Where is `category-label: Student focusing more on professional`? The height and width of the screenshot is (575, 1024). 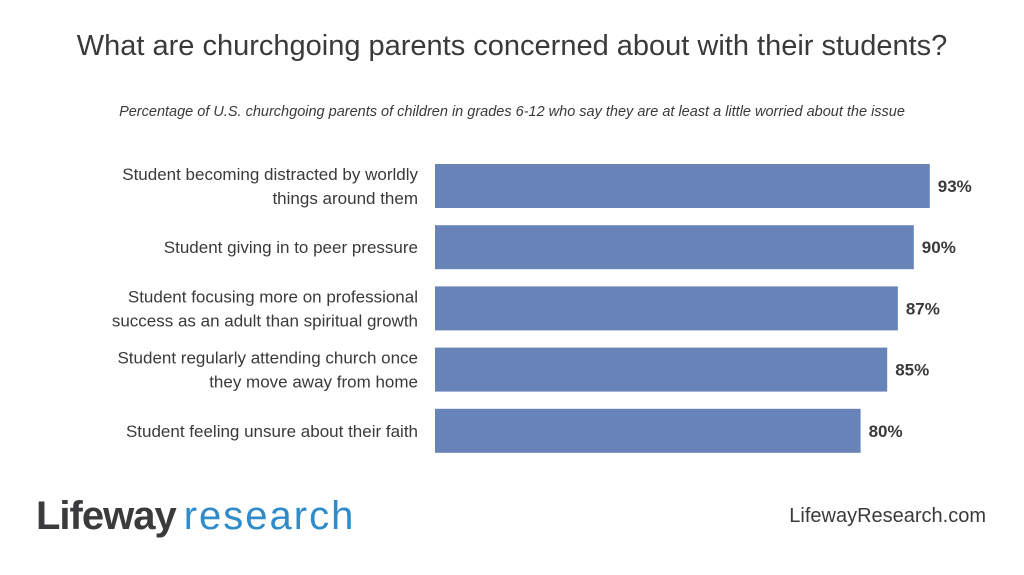 category-label: Student focusing more on professional is located at coordinates (273, 296).